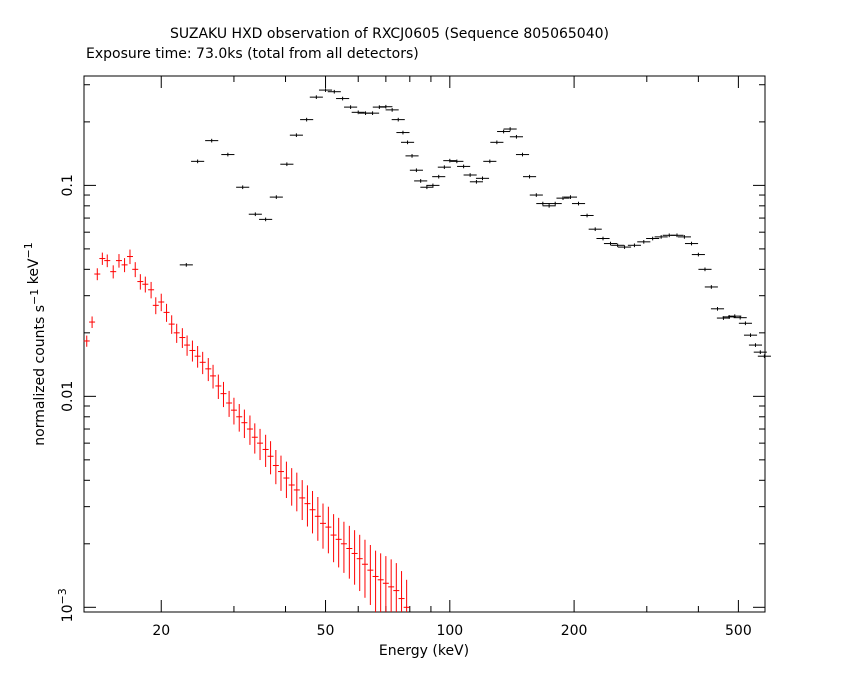  What do you see at coordinates (161, 631) in the screenshot?
I see `x-tick-label: 20` at bounding box center [161, 631].